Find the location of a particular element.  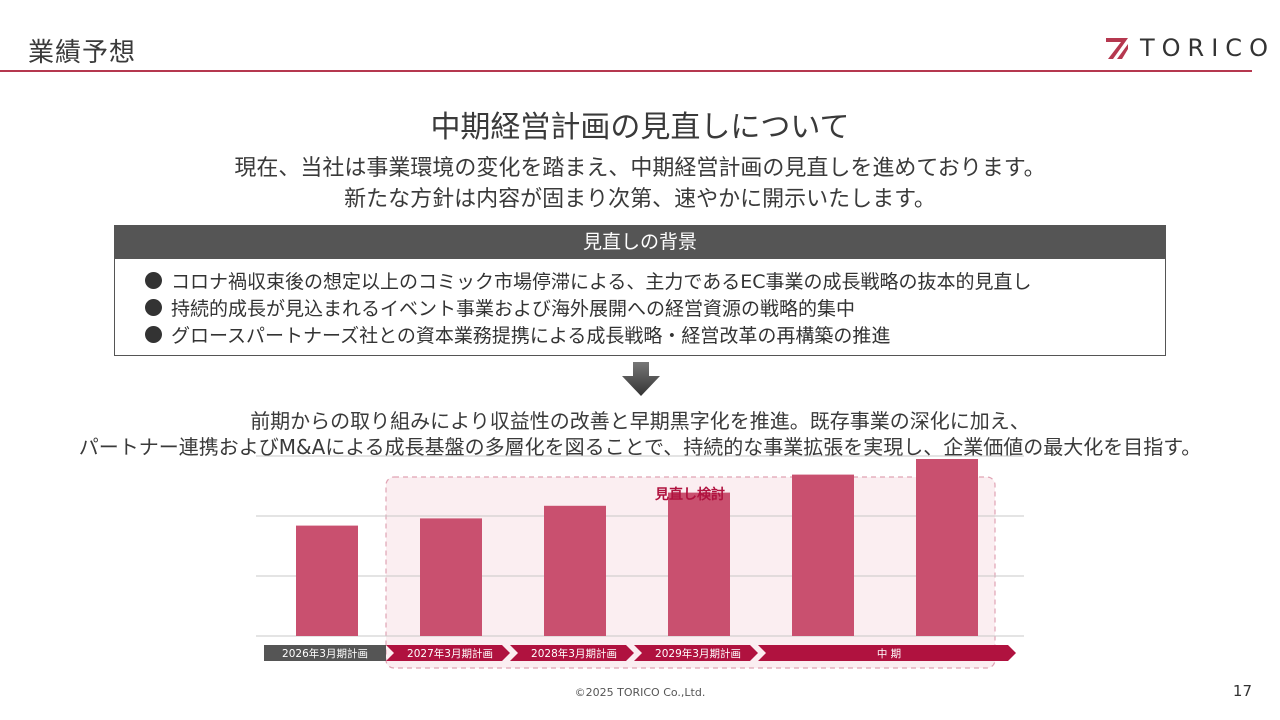

timeline-label: 2027年3月期計画 is located at coordinates (450, 653).